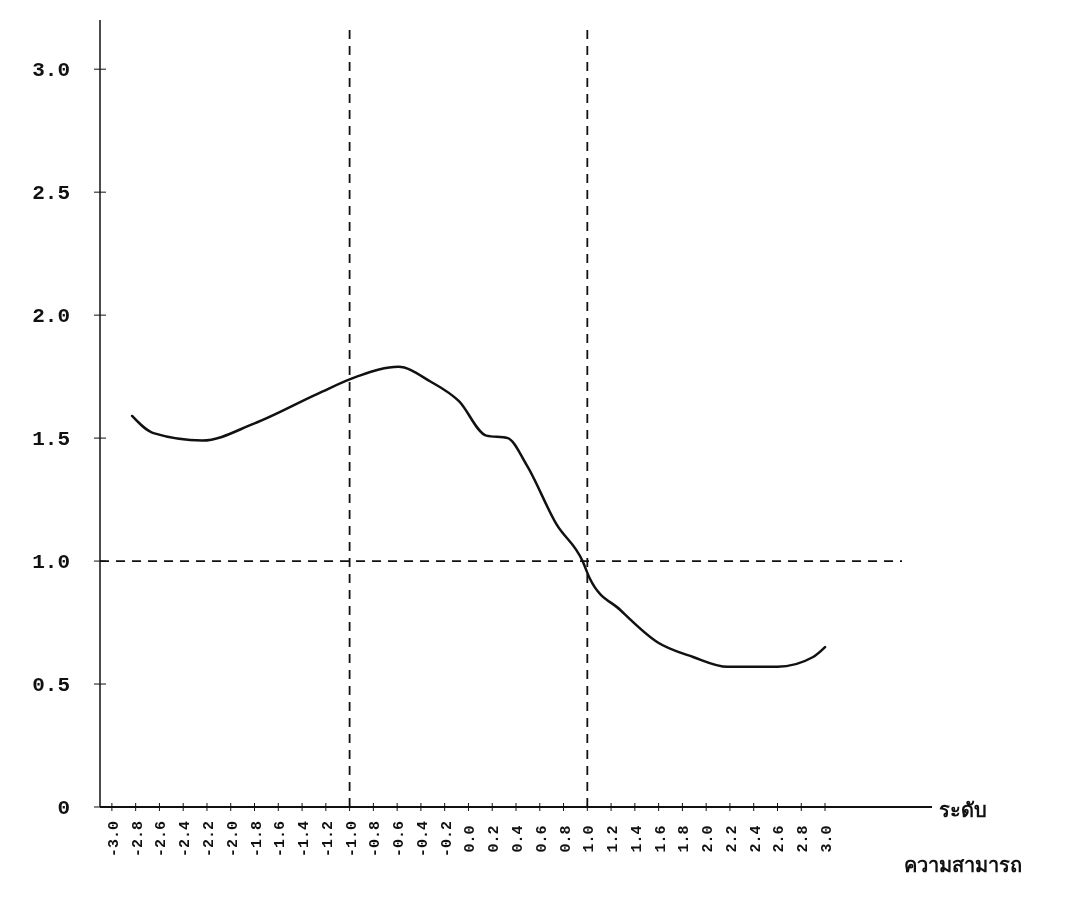 This screenshot has height=902, width=1073. I want to click on x-tick-label: -1.6, so click(281, 839).